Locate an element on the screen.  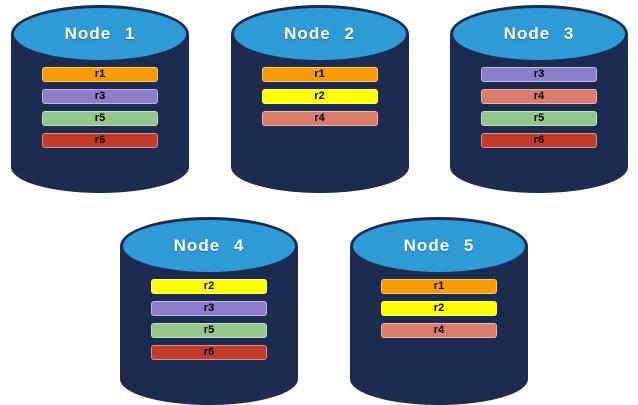
node-cylinder-top: Node 5 is located at coordinates (439, 246).